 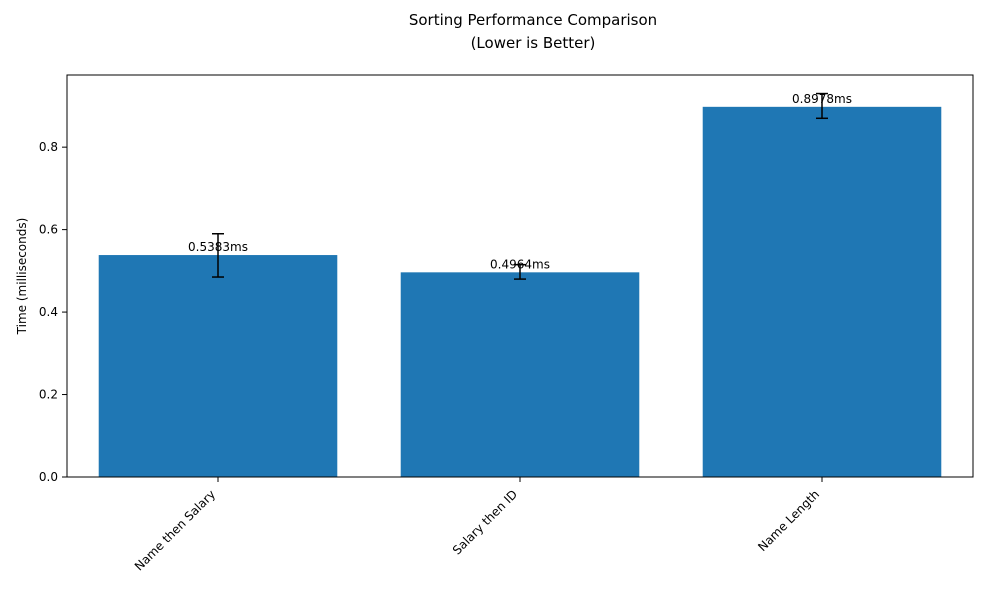 I want to click on x-tick-label-2: Name Length, so click(x=788, y=520).